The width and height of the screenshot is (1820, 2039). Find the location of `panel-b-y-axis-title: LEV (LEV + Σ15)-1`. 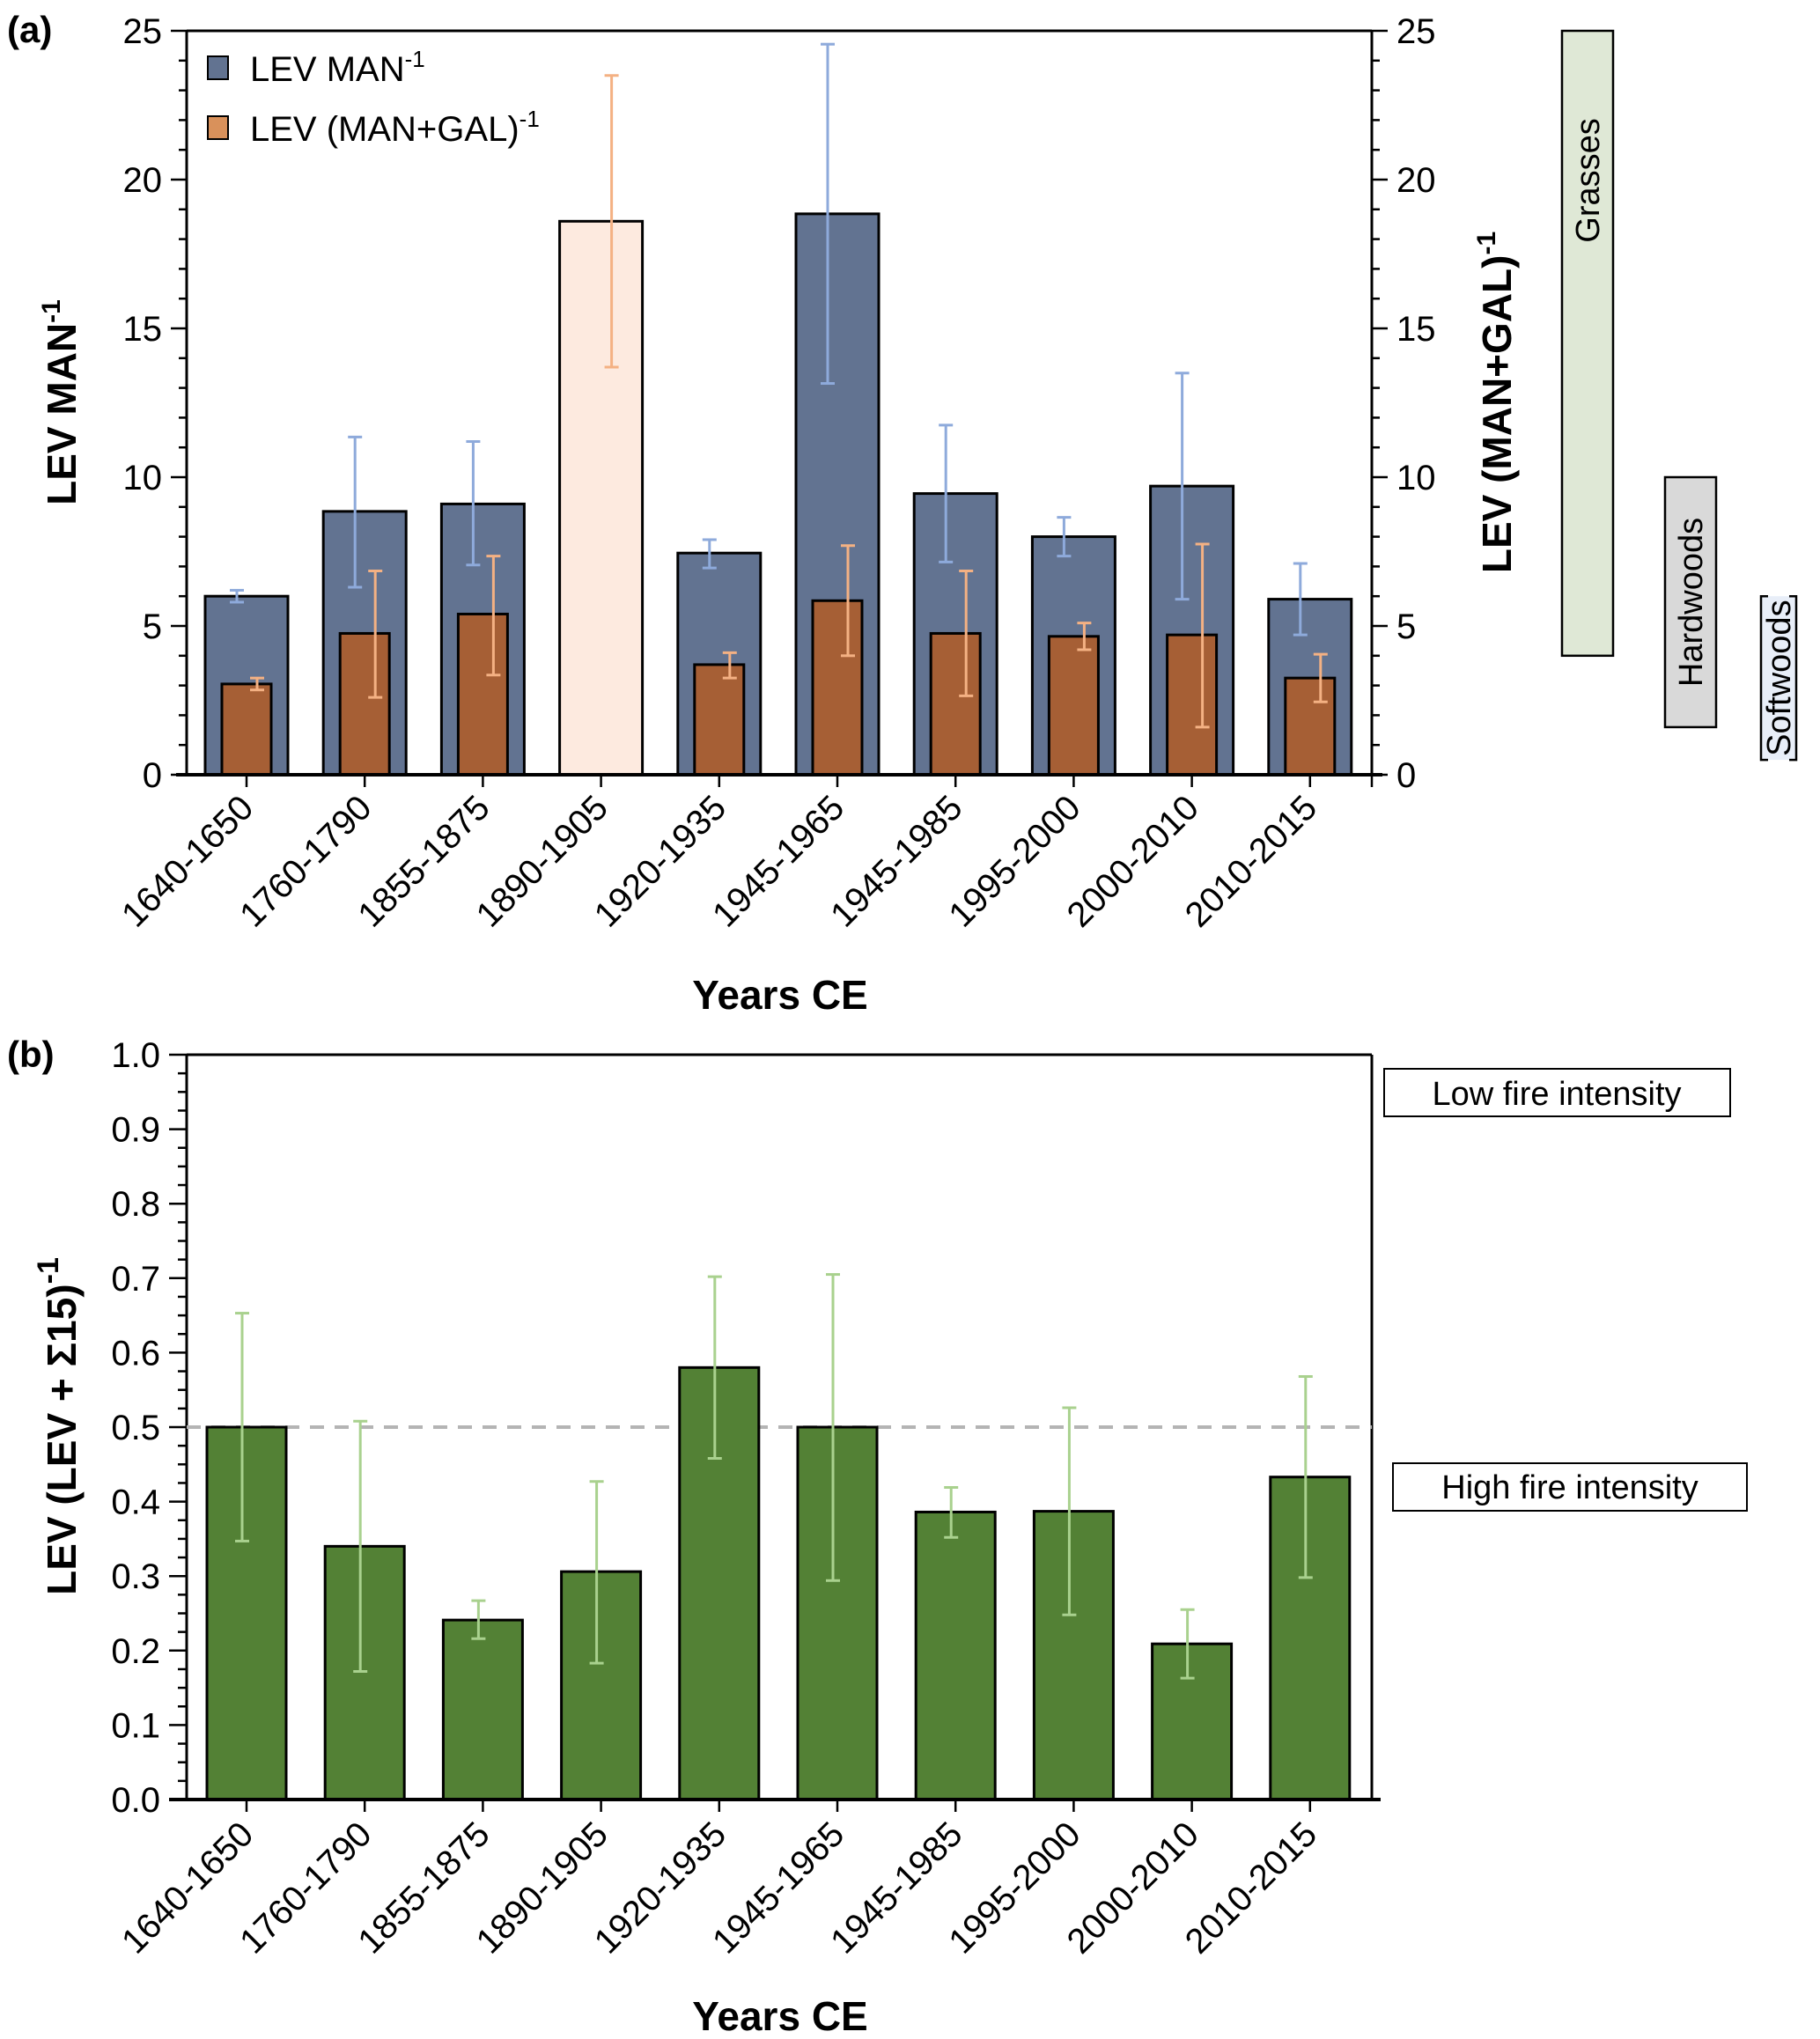

panel-b-y-axis-title: LEV (LEV + Σ15)-1 is located at coordinates (59, 1426).